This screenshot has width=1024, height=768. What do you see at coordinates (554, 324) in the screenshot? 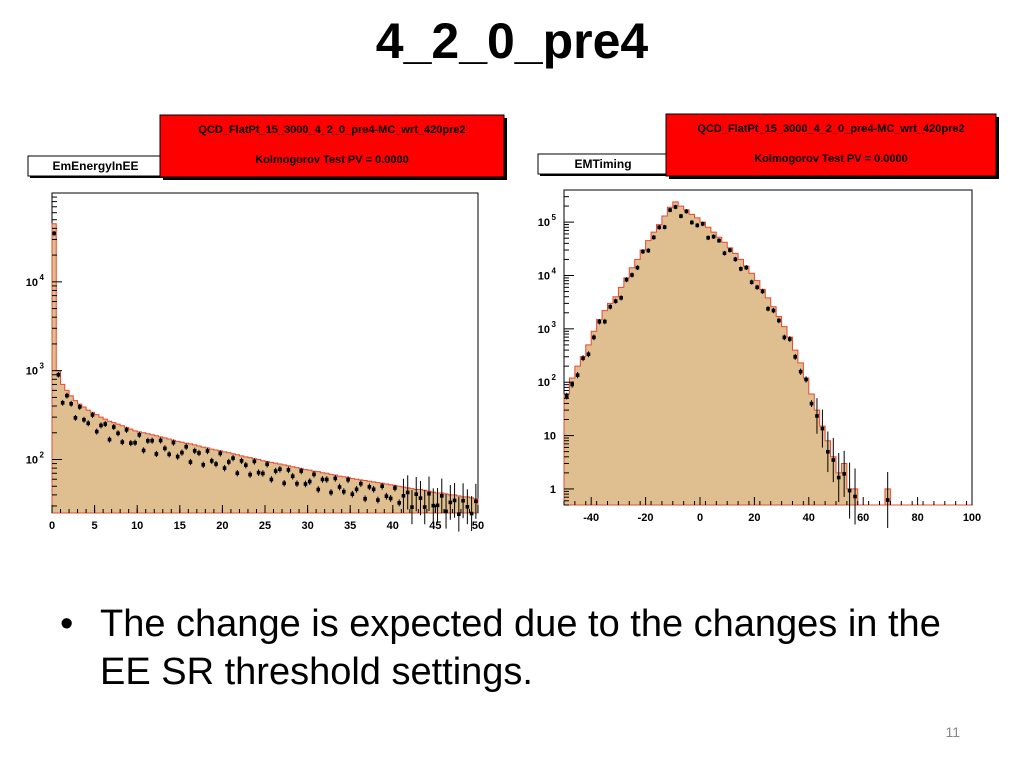
I see `d1-y-tick-exponent: 3` at bounding box center [554, 324].